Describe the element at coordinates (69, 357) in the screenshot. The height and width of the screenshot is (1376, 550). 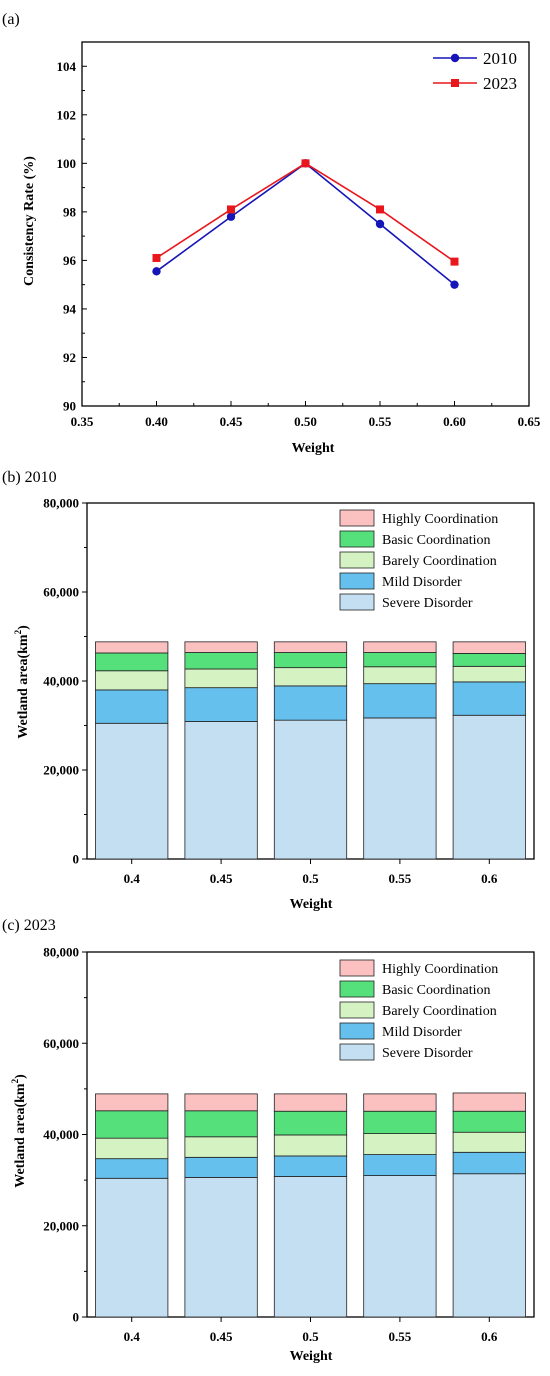
I see `y-tick-label: 92` at that location.